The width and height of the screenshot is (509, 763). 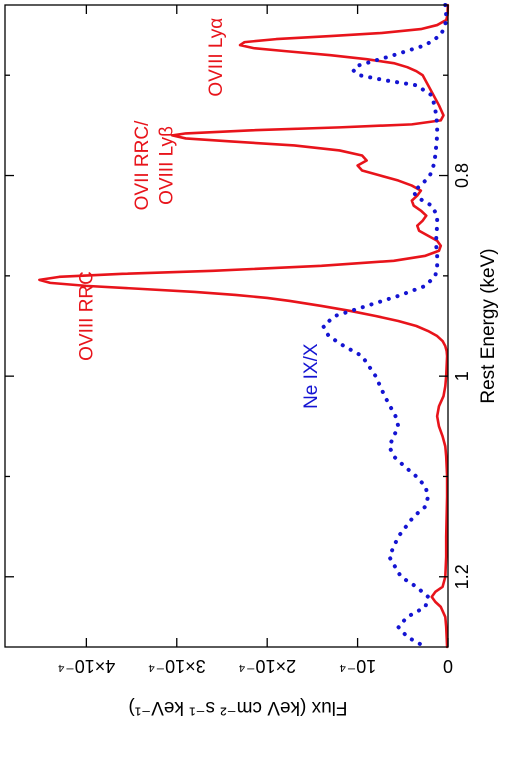 I want to click on annotation-label: OVIII Lyα, so click(x=216, y=57).